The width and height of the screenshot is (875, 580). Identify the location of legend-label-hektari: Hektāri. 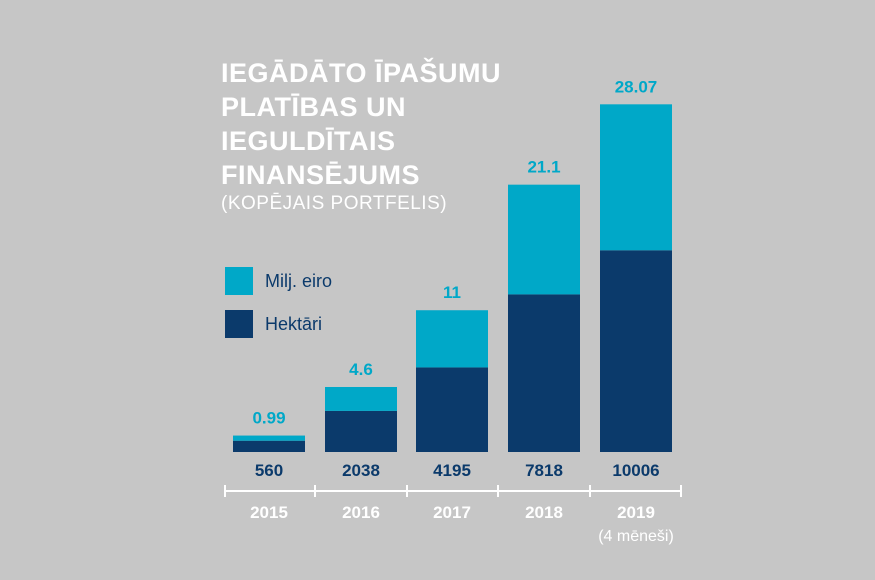
(294, 324).